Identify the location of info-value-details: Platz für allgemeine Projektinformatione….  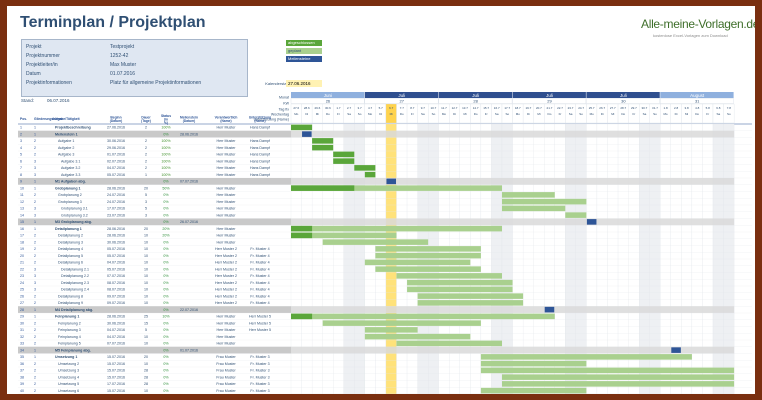
(156, 83).